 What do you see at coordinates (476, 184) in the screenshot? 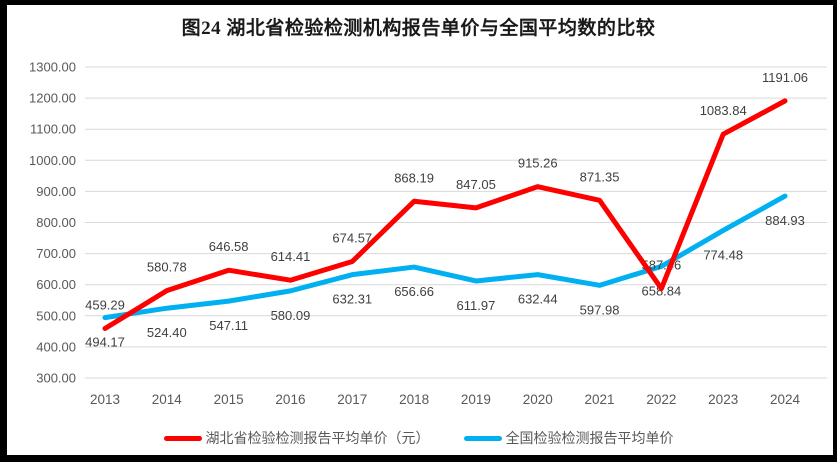
I see `data-point-label: 847.05` at bounding box center [476, 184].